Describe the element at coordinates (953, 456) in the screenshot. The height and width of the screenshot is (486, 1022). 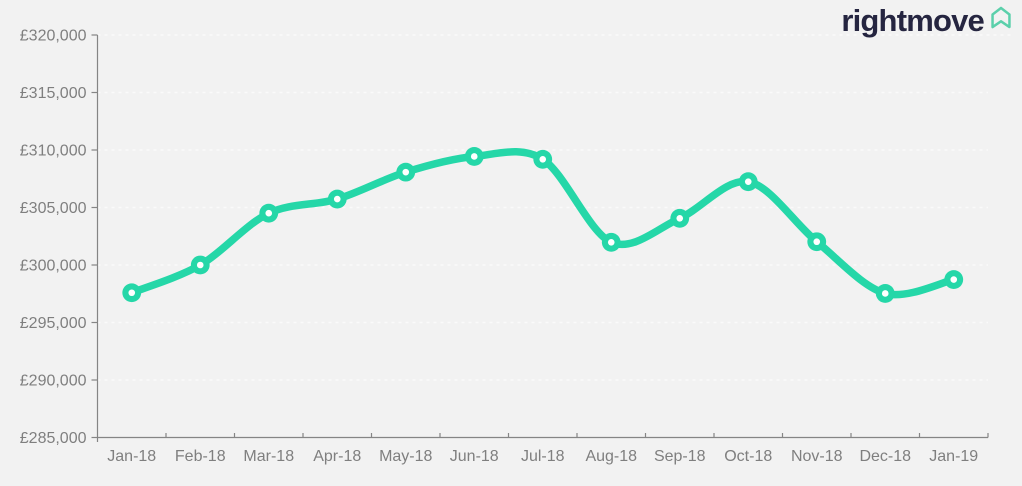
I see `x-axis-label: Jan-19` at that location.